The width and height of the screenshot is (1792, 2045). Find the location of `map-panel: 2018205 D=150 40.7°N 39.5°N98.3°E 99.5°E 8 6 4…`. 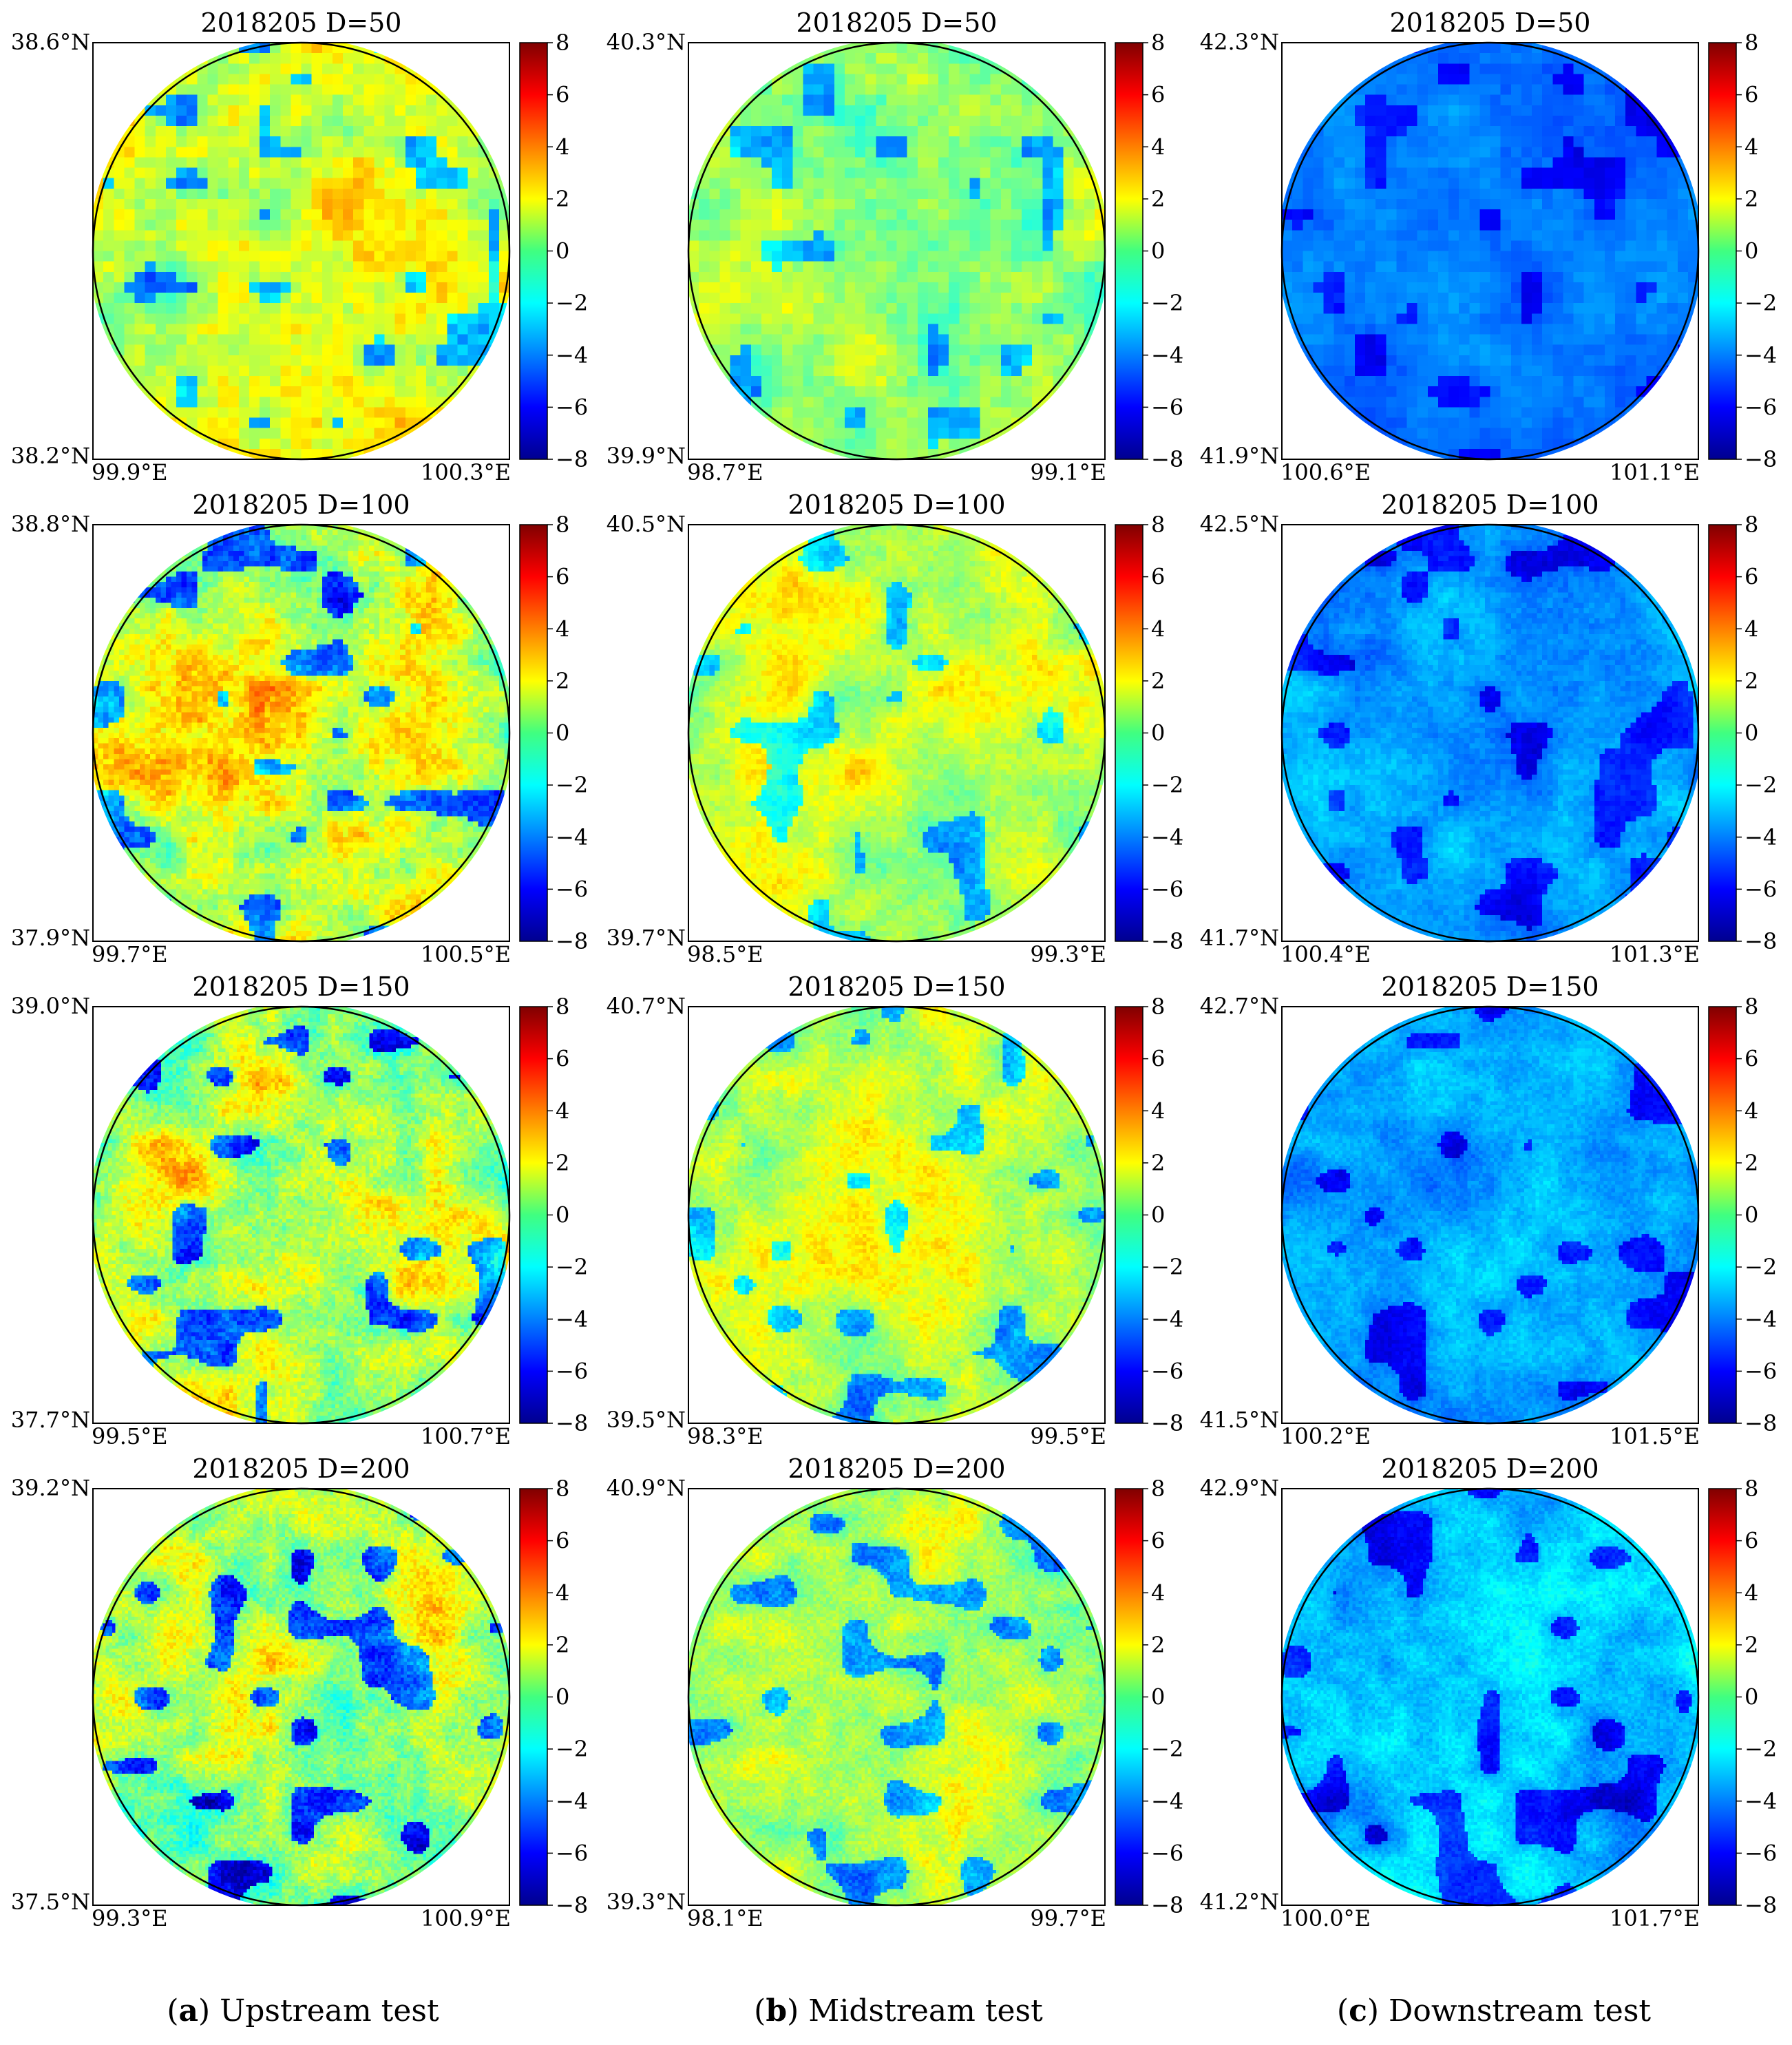

map-panel: 2018205 D=150 40.7°N 39.5°N98.3°E 99.5°E 8 6 4… is located at coordinates (895, 1210).